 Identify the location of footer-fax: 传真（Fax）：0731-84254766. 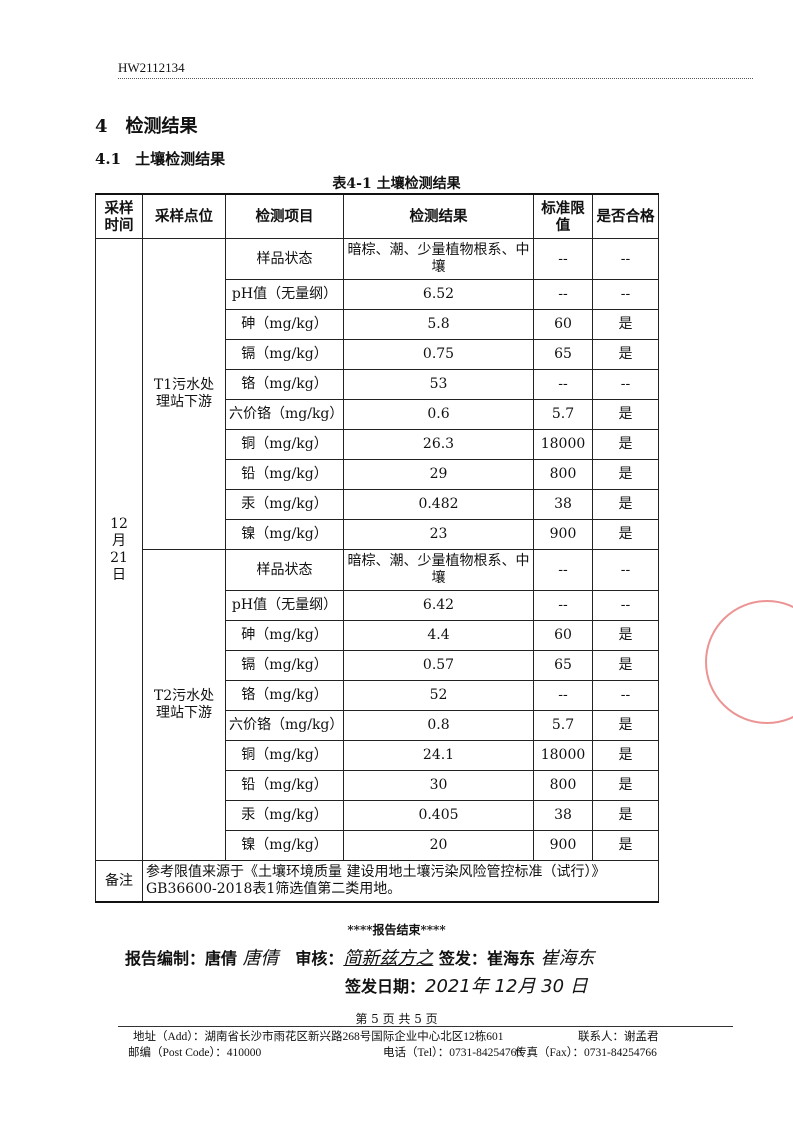
(586, 1053).